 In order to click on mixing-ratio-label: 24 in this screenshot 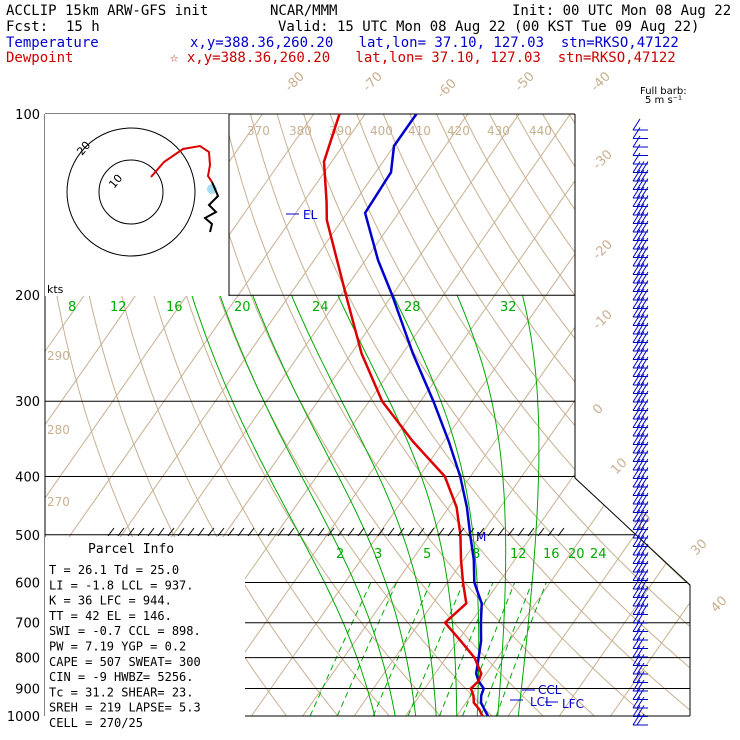, I will do `click(598, 554)`.